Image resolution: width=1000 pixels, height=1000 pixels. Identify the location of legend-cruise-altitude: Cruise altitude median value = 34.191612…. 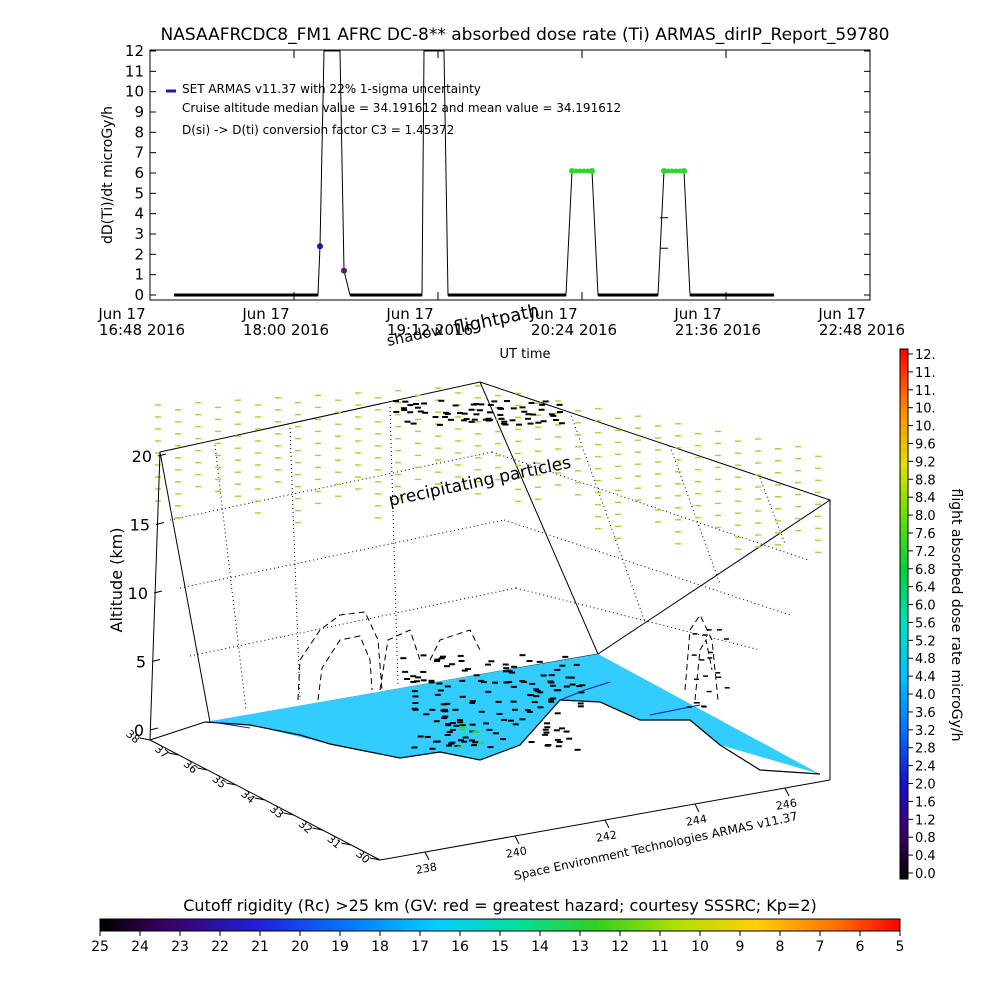
(401, 108).